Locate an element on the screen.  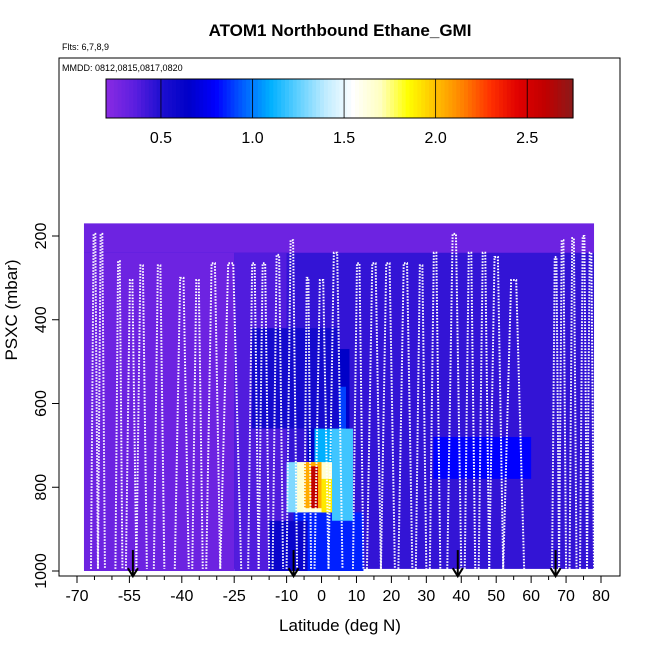
profile-arrows is located at coordinates (344, 564).